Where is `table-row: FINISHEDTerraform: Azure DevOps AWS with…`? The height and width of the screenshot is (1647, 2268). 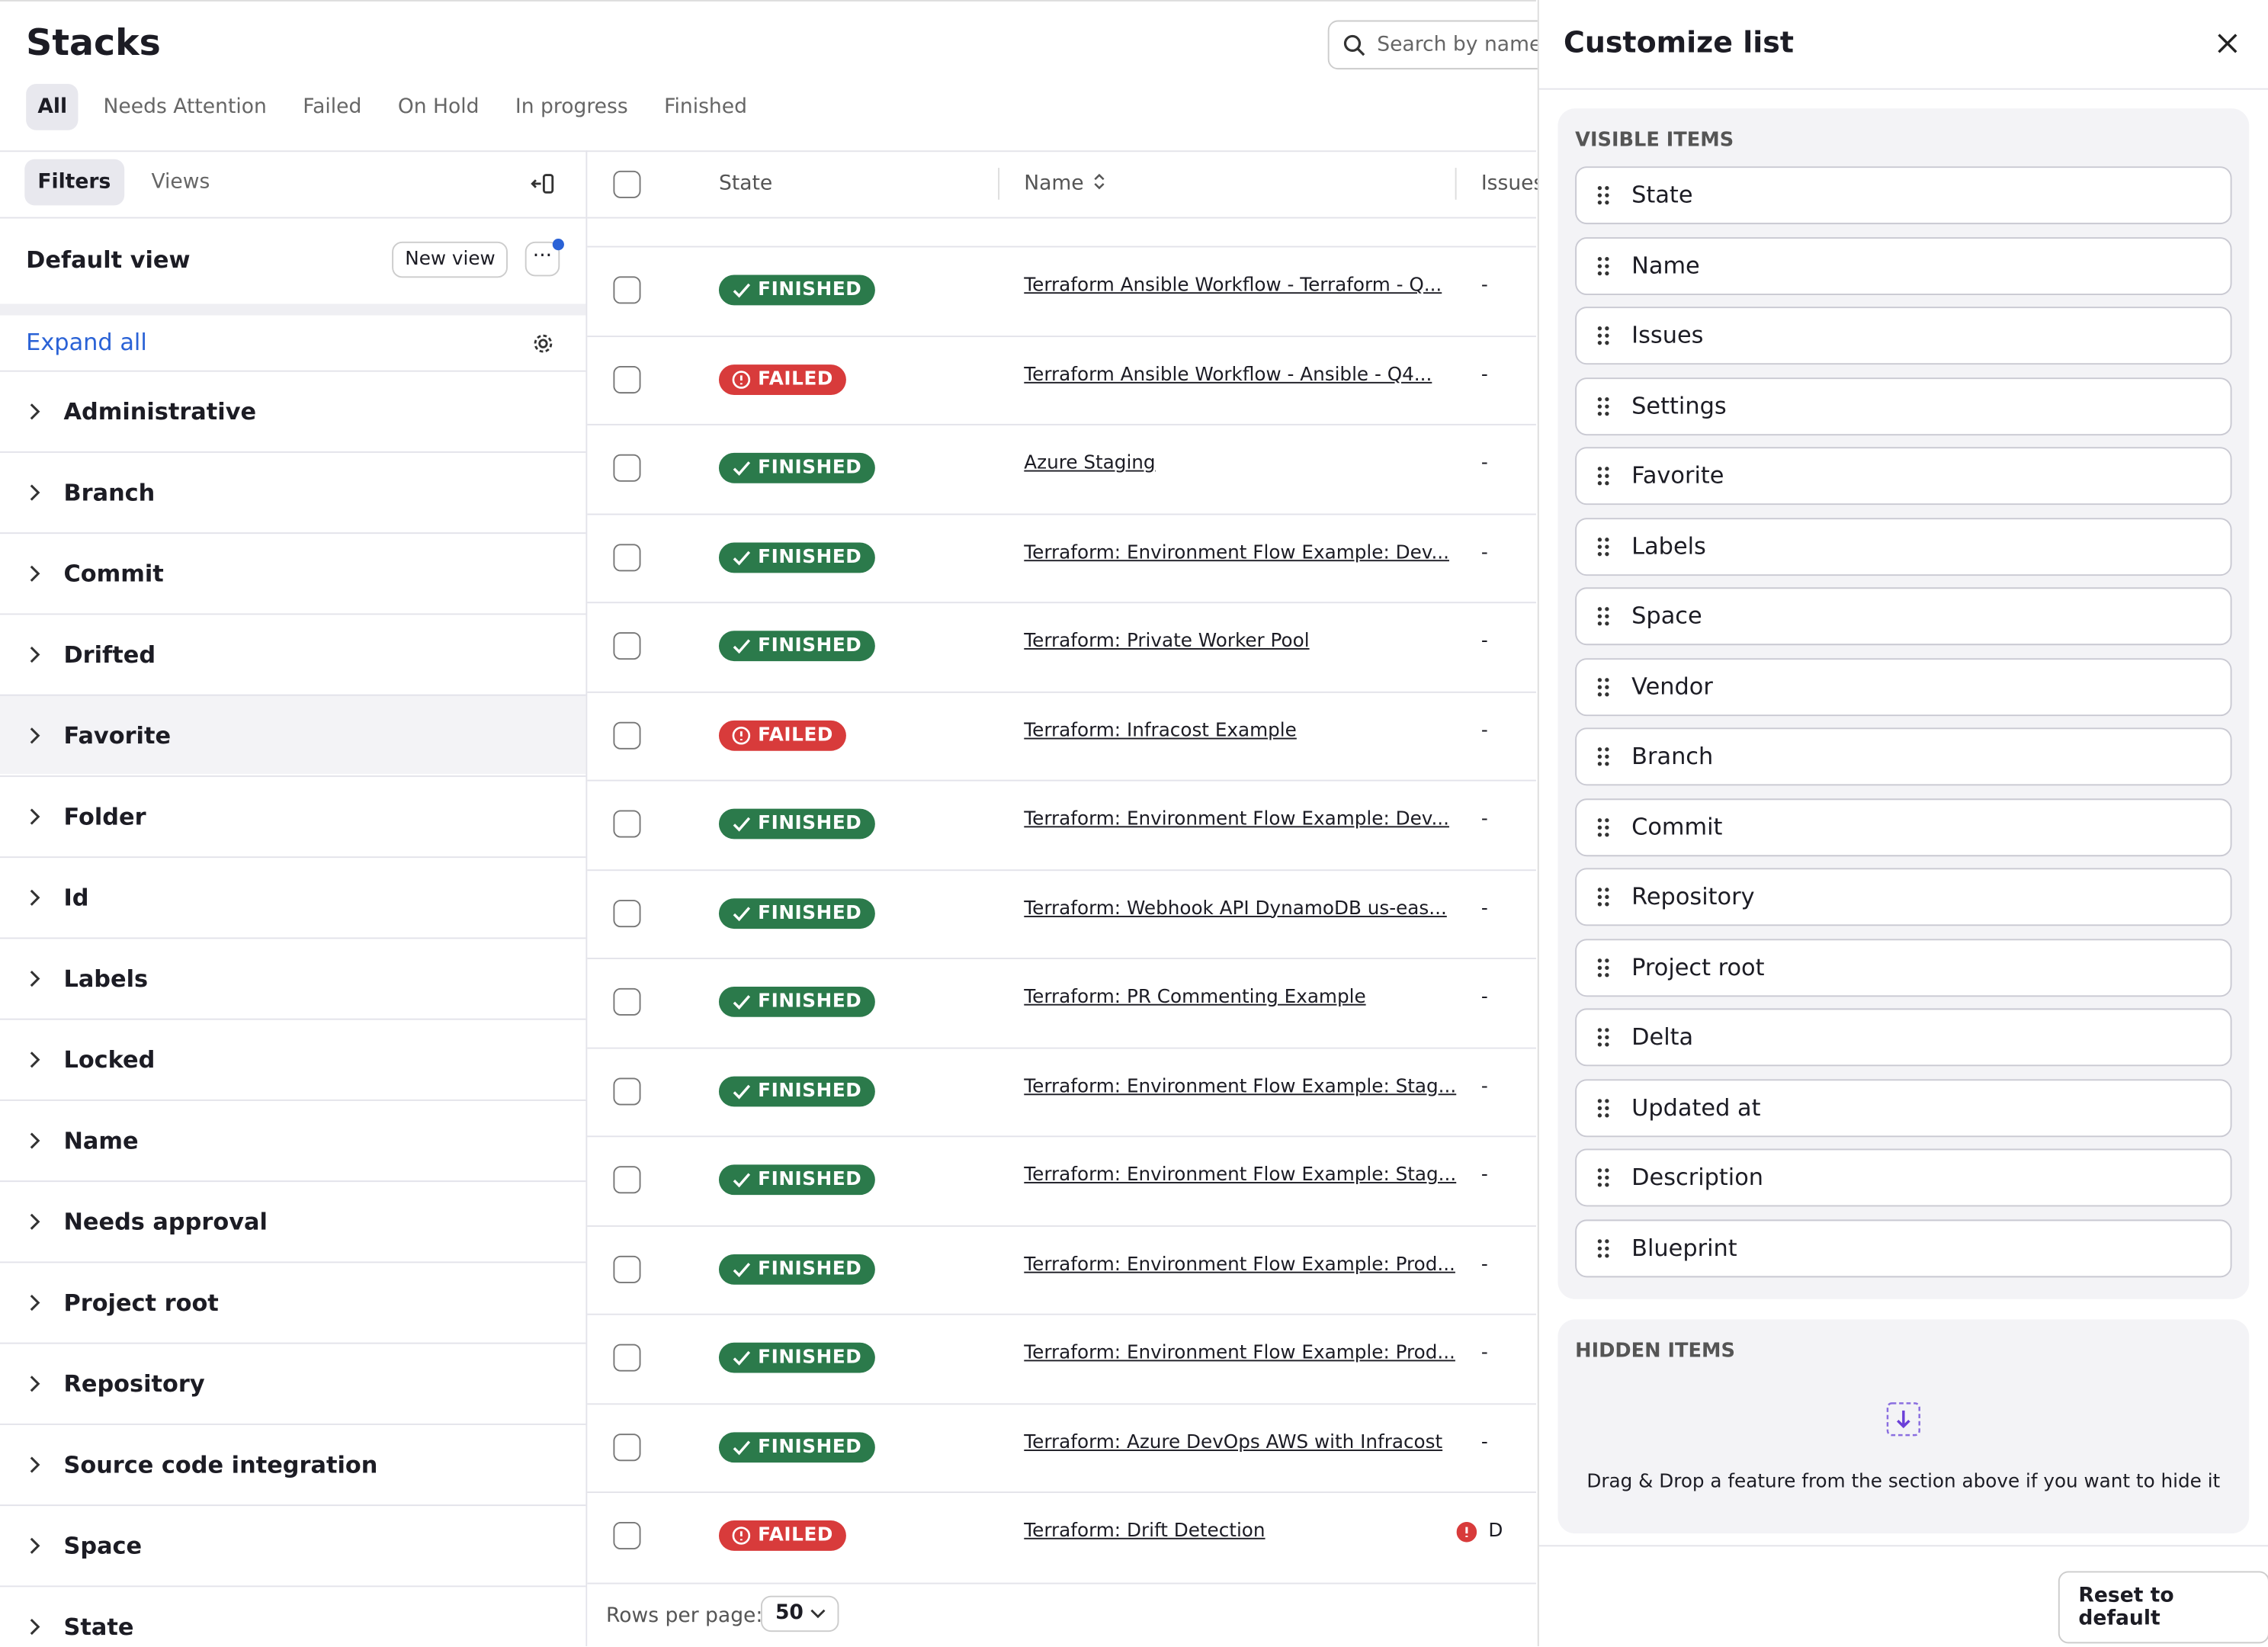
table-row: FINISHEDTerraform: Azure DevOps AWS with… is located at coordinates (1061, 1447).